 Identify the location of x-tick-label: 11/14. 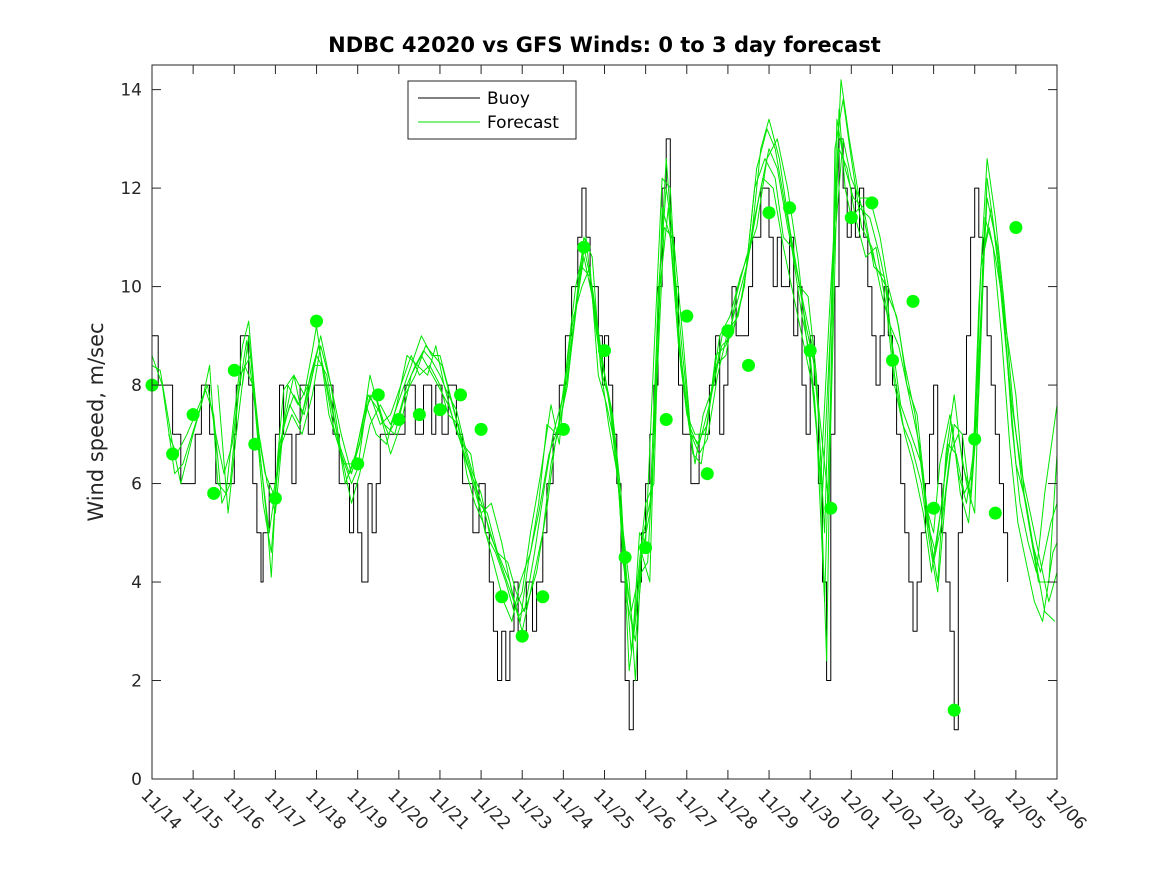
(160, 809).